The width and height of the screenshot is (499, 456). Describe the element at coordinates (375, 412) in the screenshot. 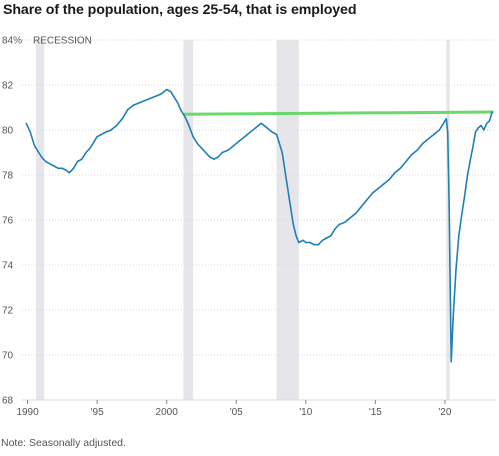

I see `x-tick-label: '15` at that location.